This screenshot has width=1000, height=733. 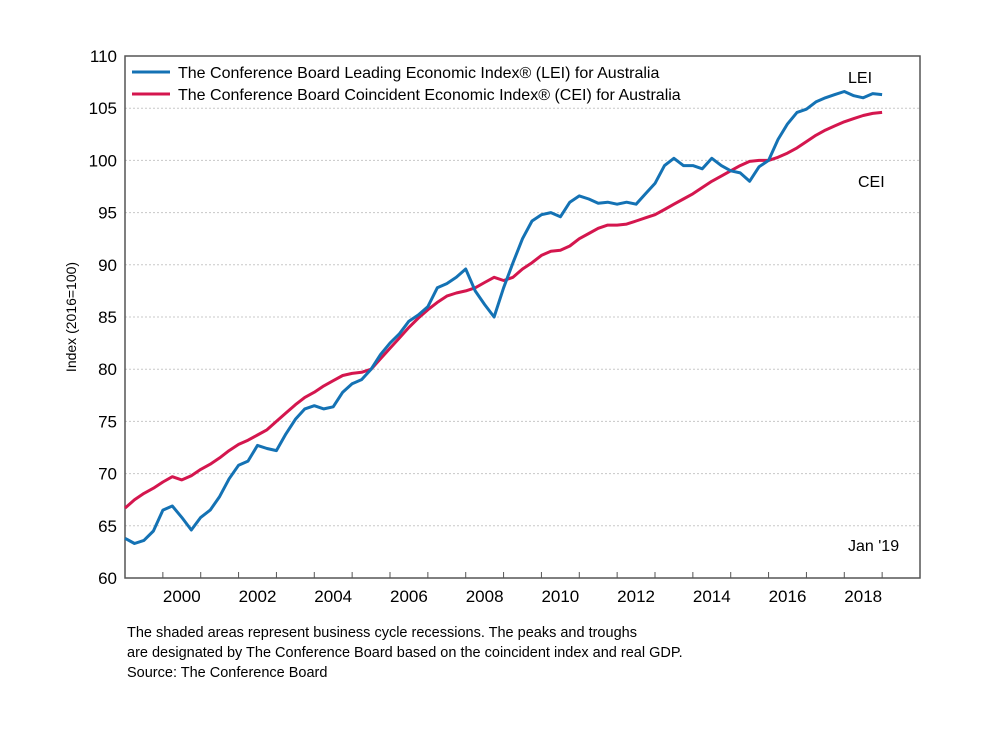 What do you see at coordinates (103, 160) in the screenshot?
I see `y-tick-label: 100` at bounding box center [103, 160].